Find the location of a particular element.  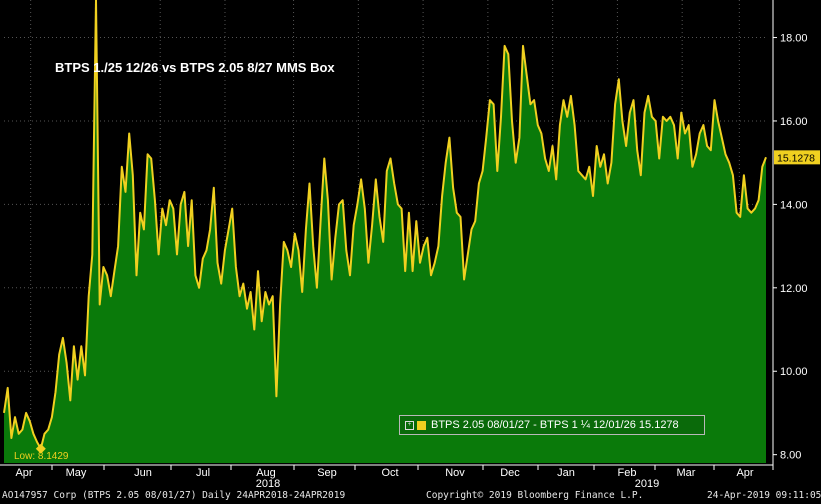

x-tick-label: Oct is located at coordinates (389, 473).